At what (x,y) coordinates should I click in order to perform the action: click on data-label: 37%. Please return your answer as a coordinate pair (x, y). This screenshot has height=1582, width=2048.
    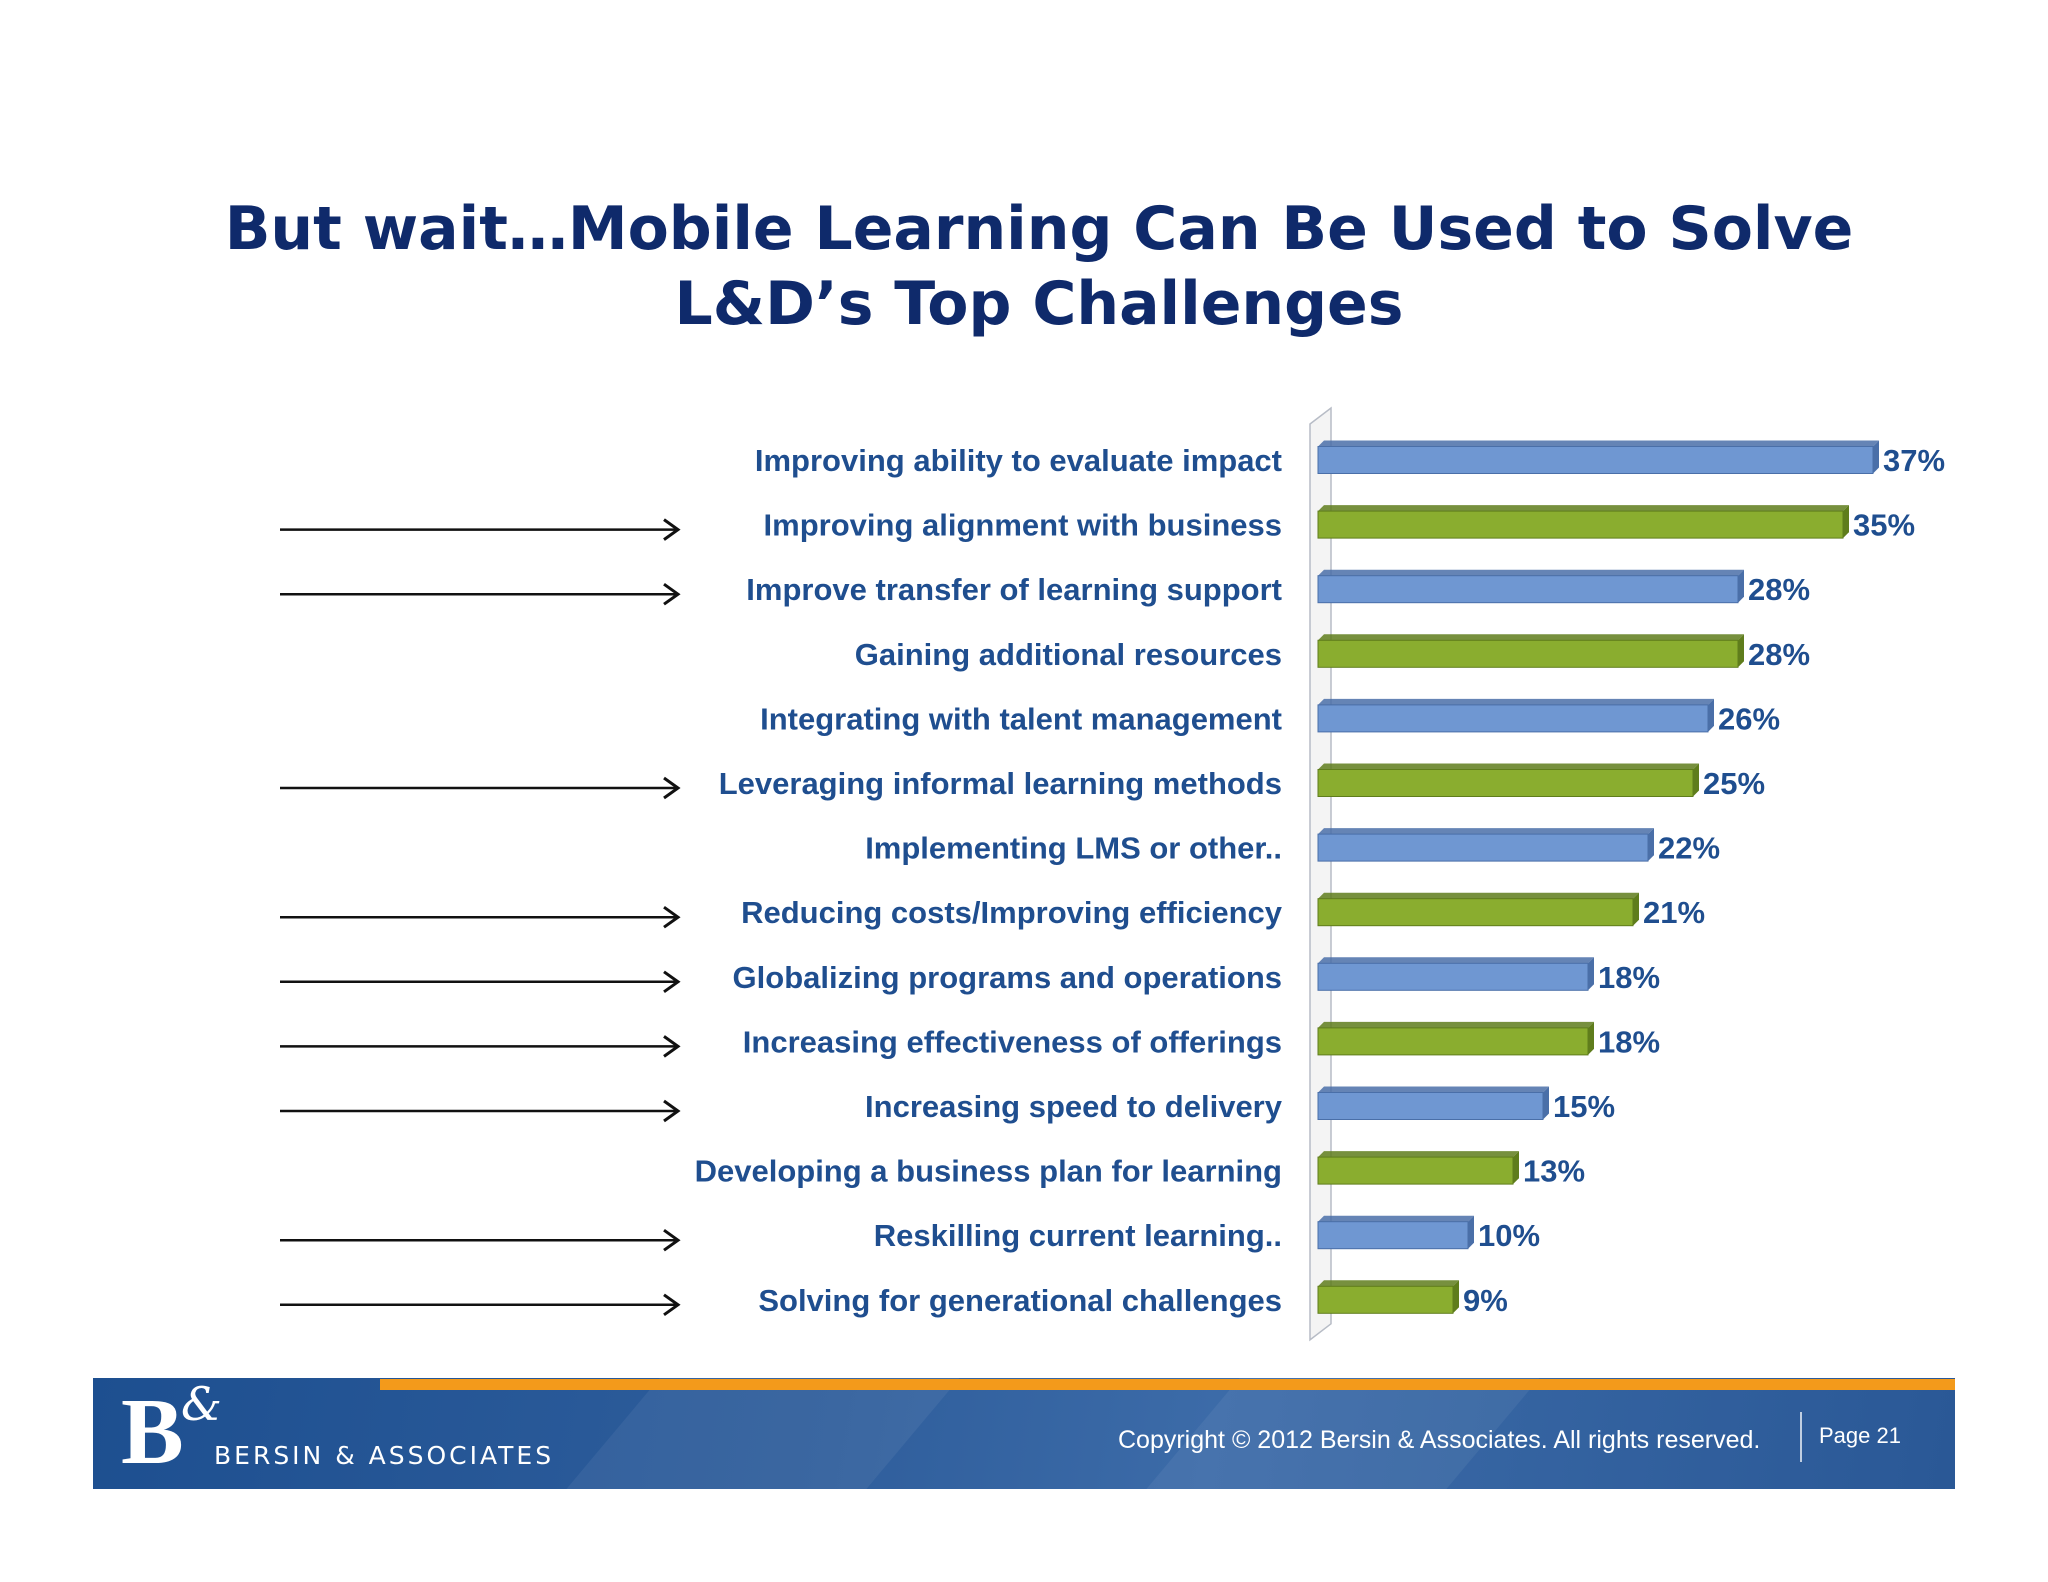
    Looking at the image, I should click on (1914, 460).